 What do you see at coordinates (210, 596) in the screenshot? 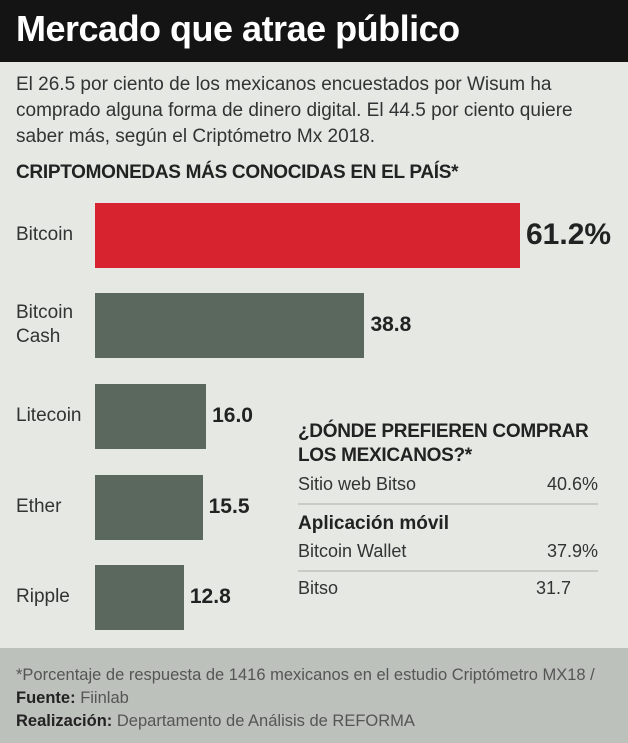
I see `value-label: 12.8` at bounding box center [210, 596].